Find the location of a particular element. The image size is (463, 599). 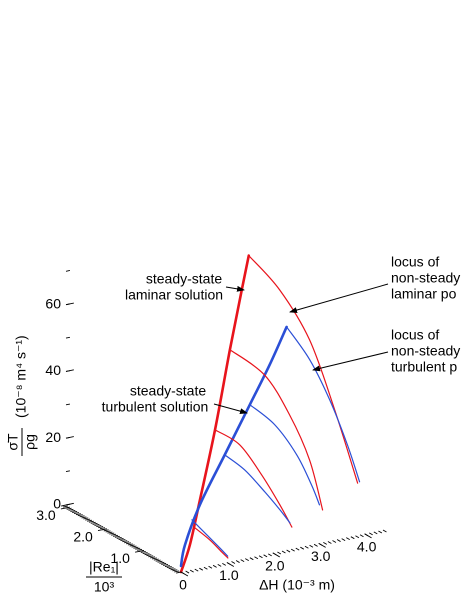

annotation: locus of is located at coordinates (415, 335).